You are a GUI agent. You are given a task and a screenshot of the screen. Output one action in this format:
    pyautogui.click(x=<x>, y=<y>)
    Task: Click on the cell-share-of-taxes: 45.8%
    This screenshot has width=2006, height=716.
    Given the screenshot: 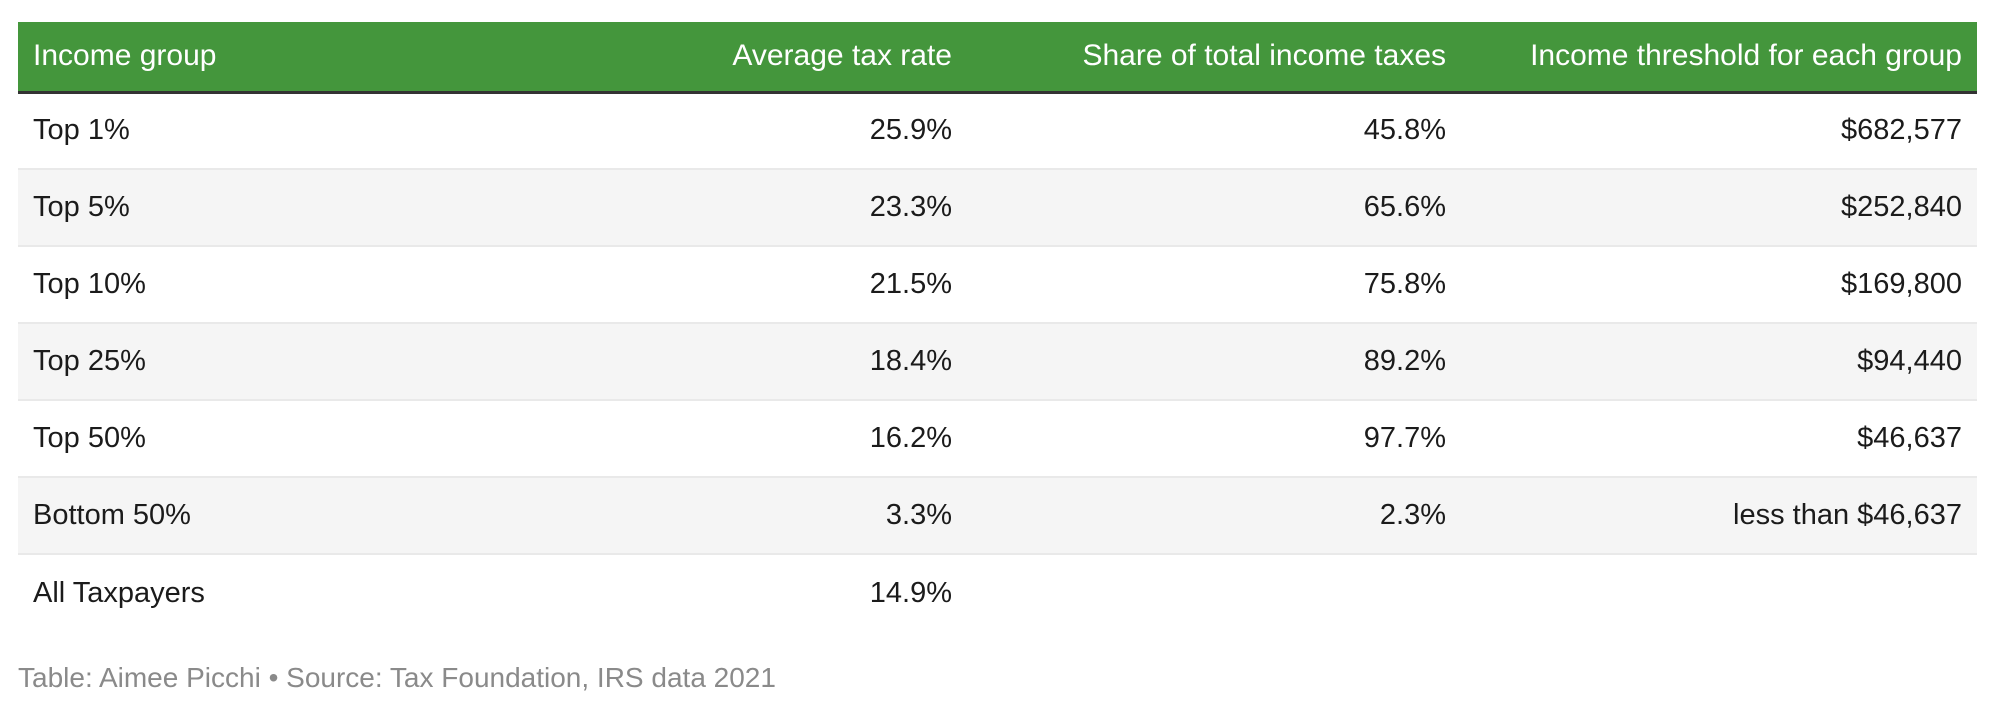 What is the action you would take?
    pyautogui.click(x=1404, y=130)
    